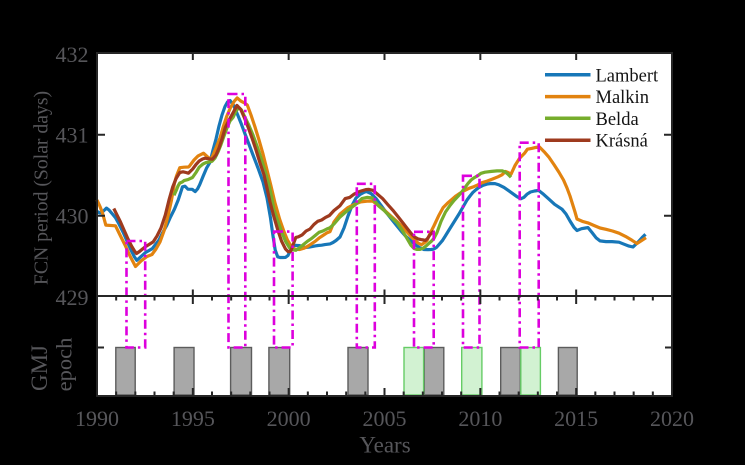  Describe the element at coordinates (289, 418) in the screenshot. I see `svg-text: 2000` at that location.